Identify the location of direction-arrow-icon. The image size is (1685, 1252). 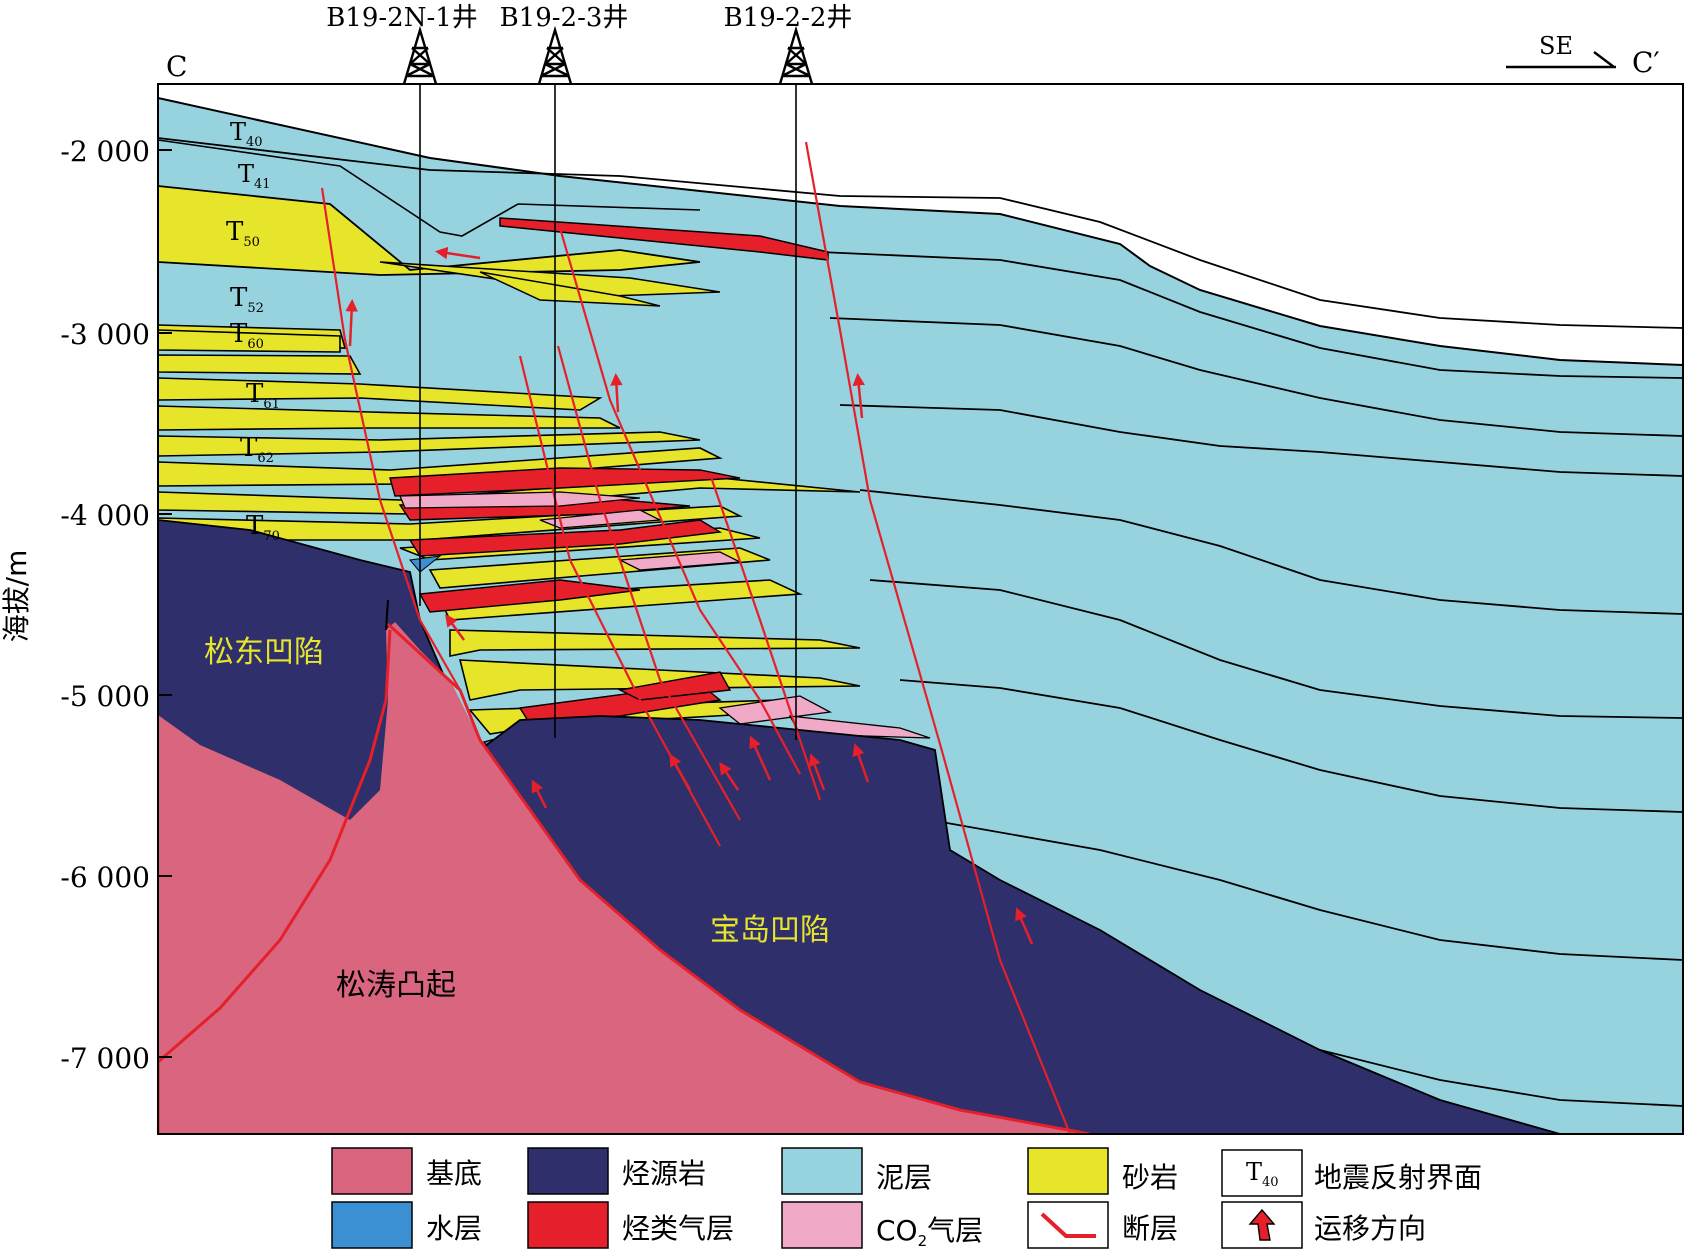
(1561, 60).